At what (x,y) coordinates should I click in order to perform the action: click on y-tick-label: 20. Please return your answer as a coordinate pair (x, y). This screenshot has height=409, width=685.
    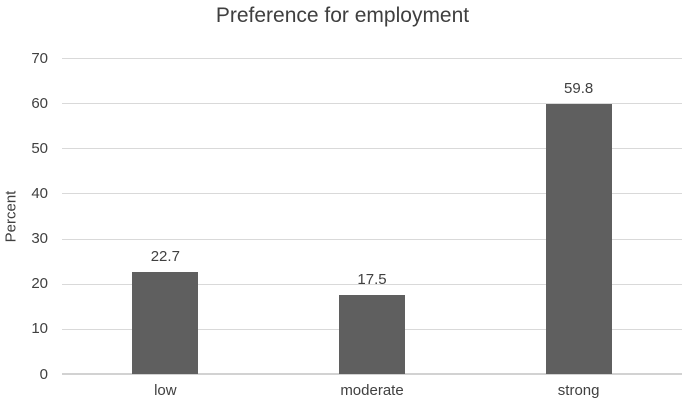
    Looking at the image, I should click on (39, 284).